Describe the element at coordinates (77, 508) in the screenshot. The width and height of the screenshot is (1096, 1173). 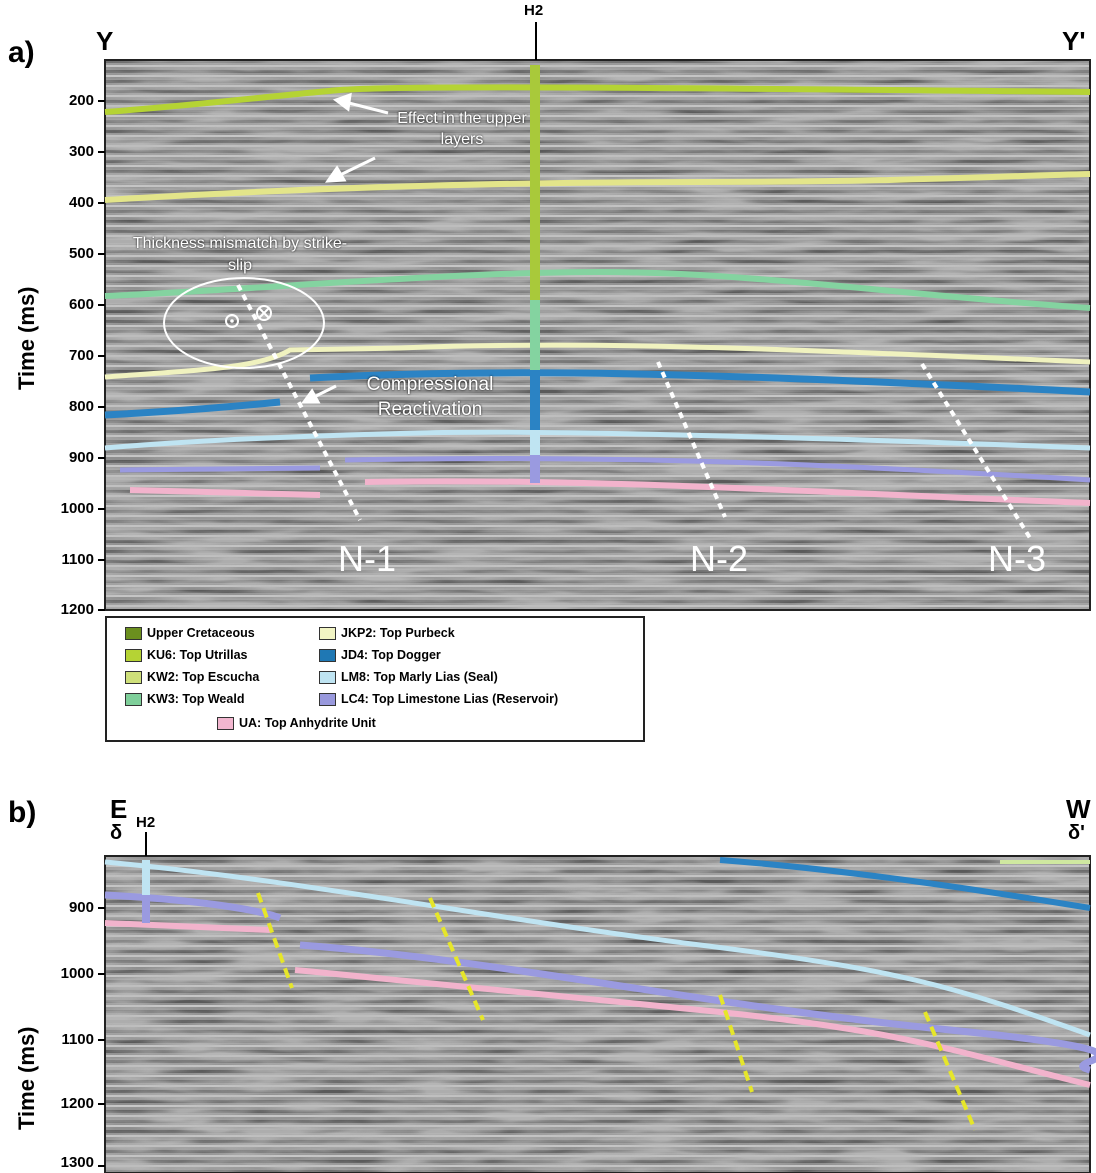
I see `y-tick-a: 1000` at that location.